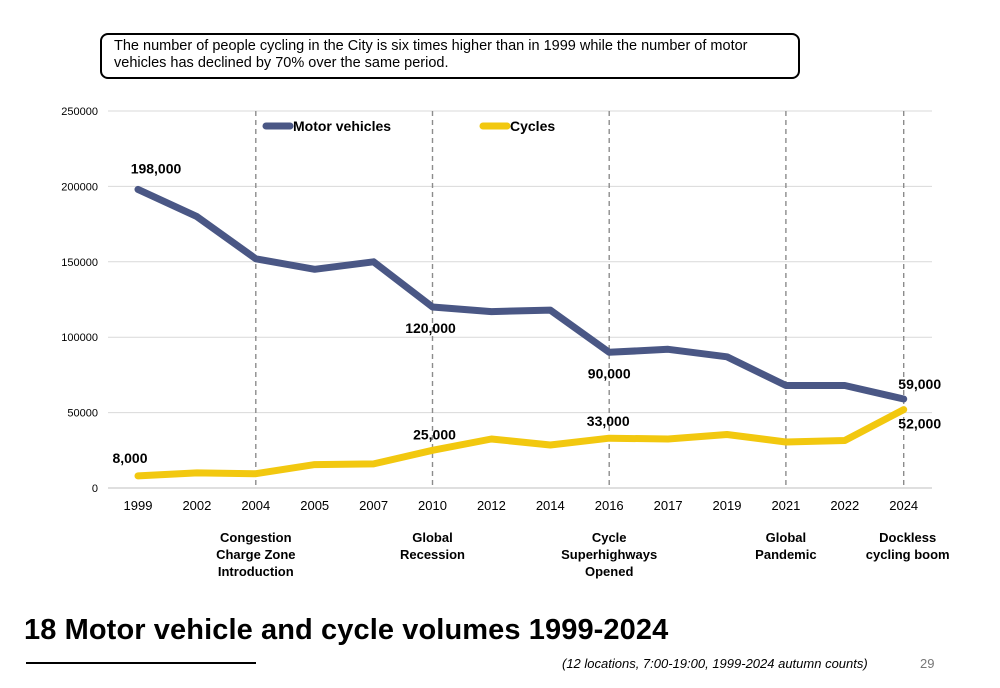 Image resolution: width=1000 pixels, height=688 pixels. What do you see at coordinates (434, 434) in the screenshot?
I see `data-label: 25,000` at bounding box center [434, 434].